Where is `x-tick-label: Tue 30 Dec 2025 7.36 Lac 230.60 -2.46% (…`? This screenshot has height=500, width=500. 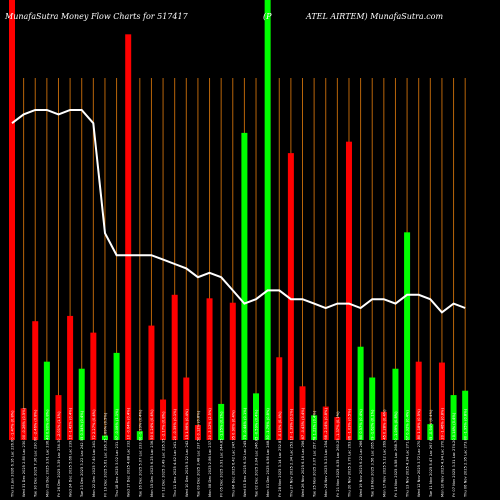 x-tick-label: Tue 30 Dec 2025 7.36 Lac 230.60 -2.46% (… is located at coordinates (36, 453).